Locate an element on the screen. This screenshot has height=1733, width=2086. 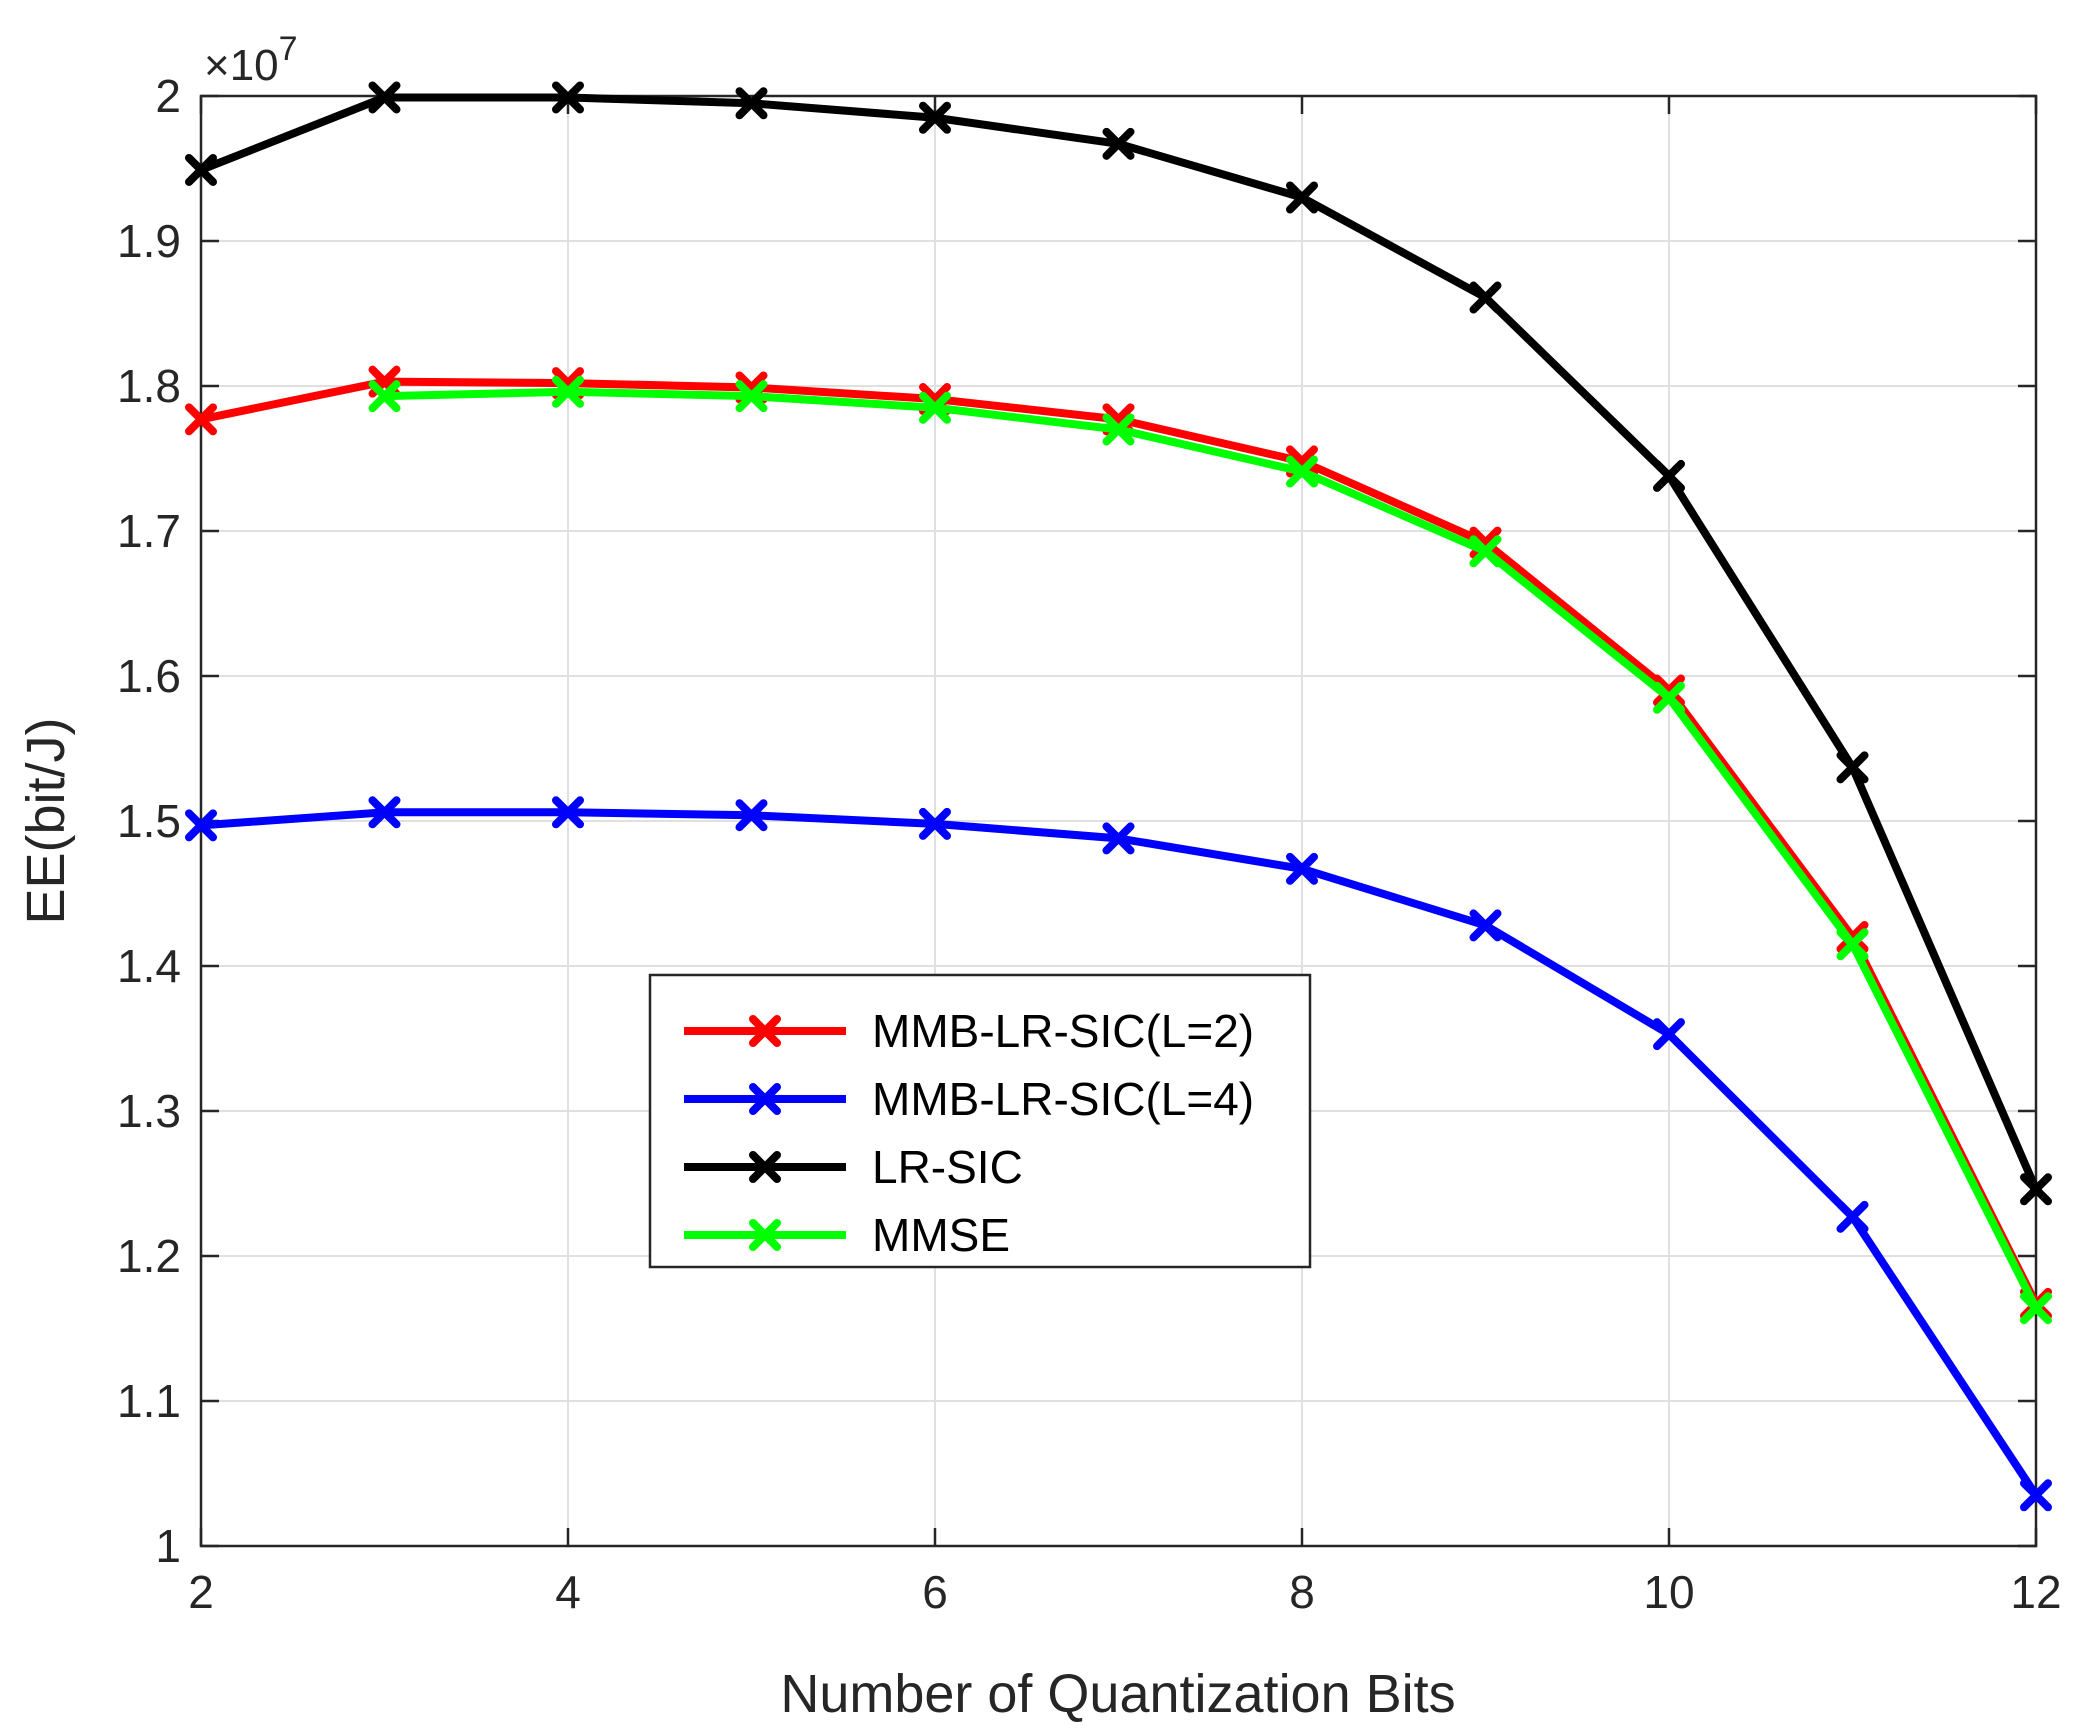
y-axis-title: EE(bit/J) is located at coordinates (46, 820).